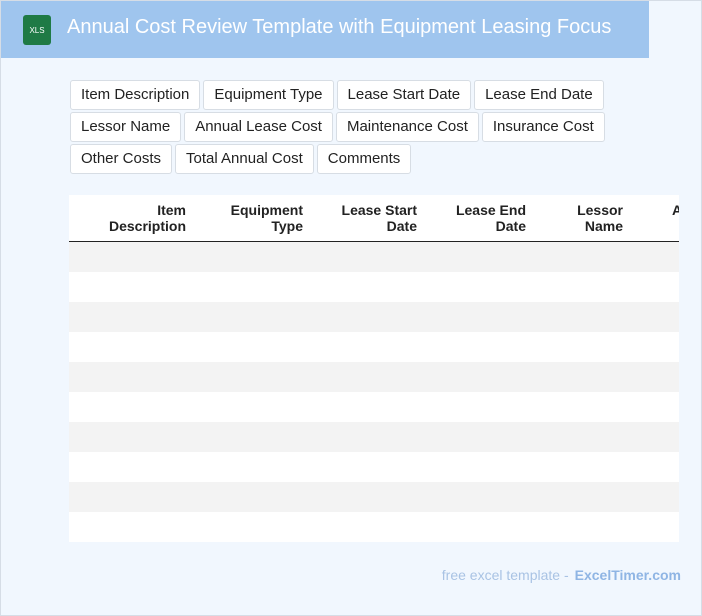  What do you see at coordinates (600, 218) in the screenshot?
I see `column-header: Lessor Name` at bounding box center [600, 218].